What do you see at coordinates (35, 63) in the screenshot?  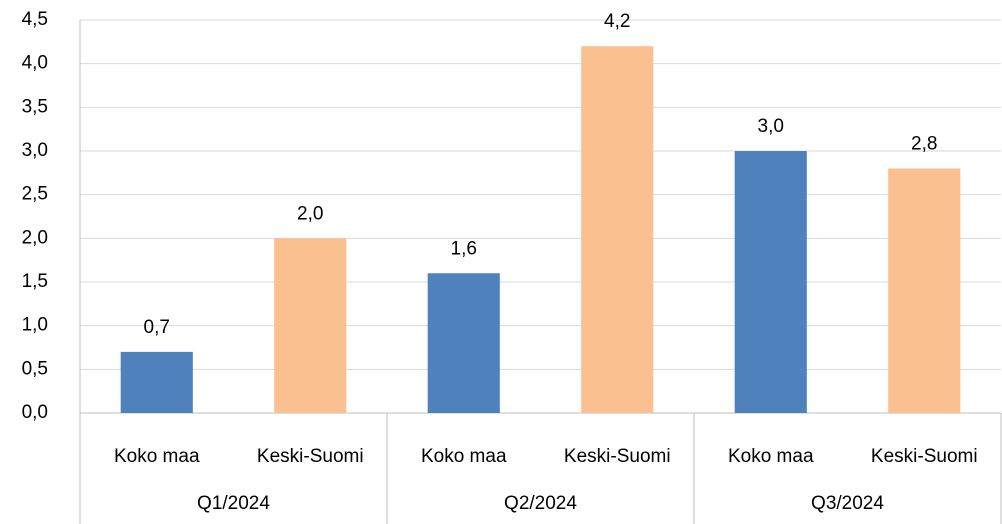 I see `y-tick-label: 4,0` at bounding box center [35, 63].